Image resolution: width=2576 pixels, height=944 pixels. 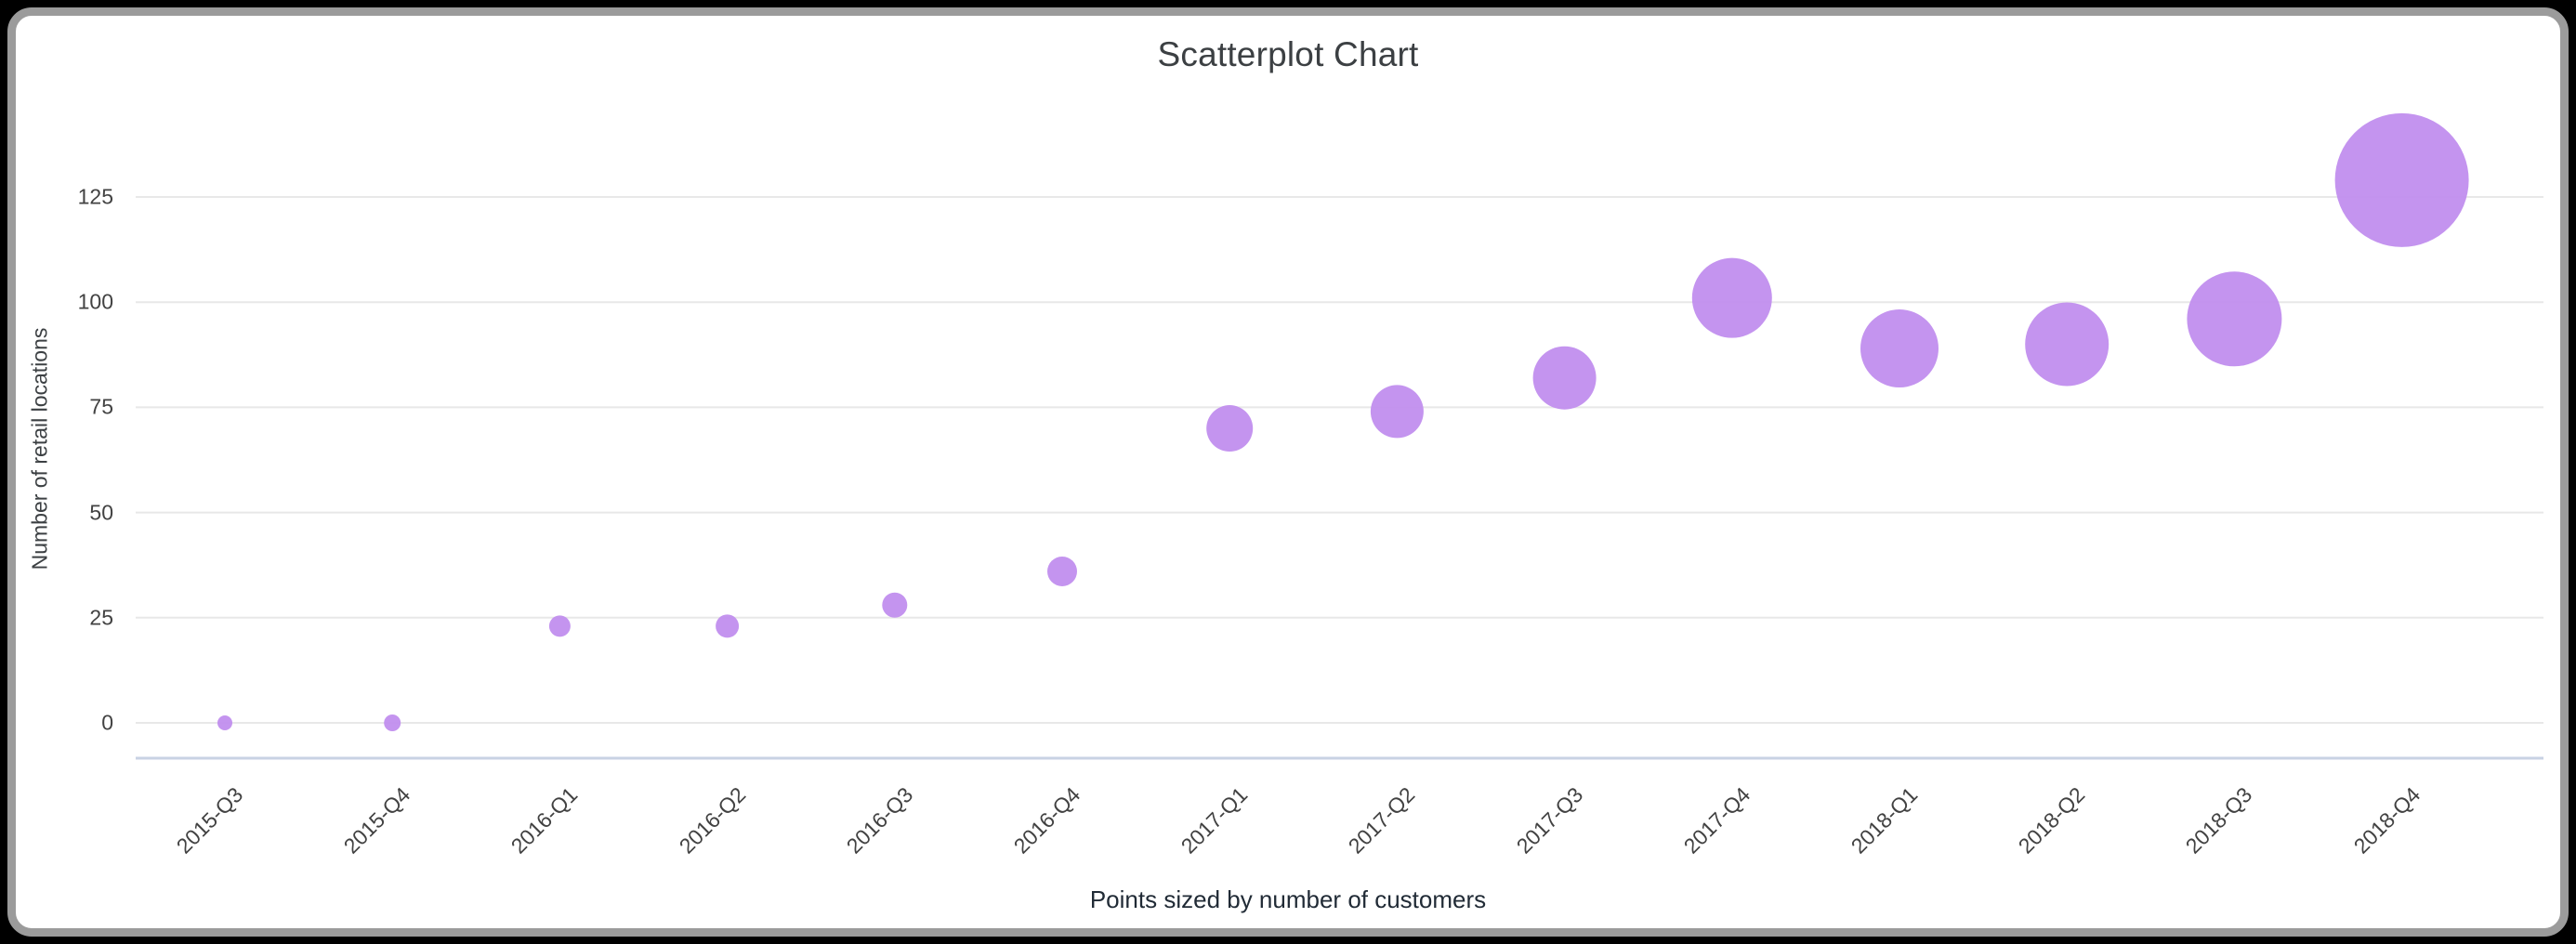 I want to click on y-tick-label: 125, so click(x=95, y=196).